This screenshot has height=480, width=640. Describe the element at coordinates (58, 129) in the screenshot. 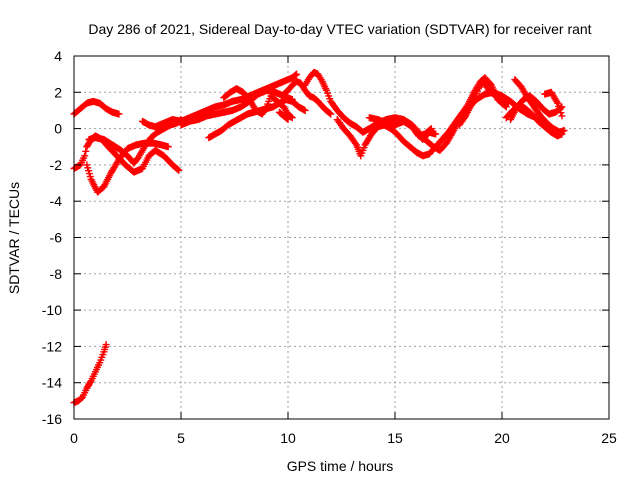

I see `y-tick-label: 0` at that location.